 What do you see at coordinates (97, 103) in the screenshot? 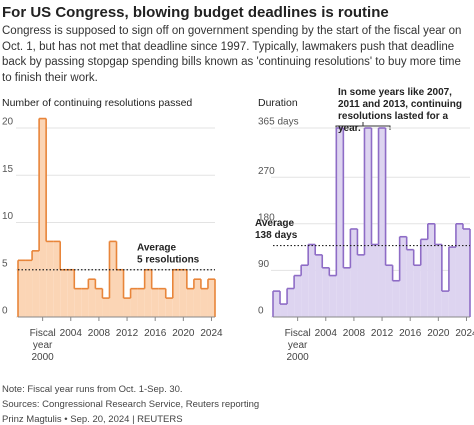
I see `chart-title: Number of continuing resolutions passed` at bounding box center [97, 103].